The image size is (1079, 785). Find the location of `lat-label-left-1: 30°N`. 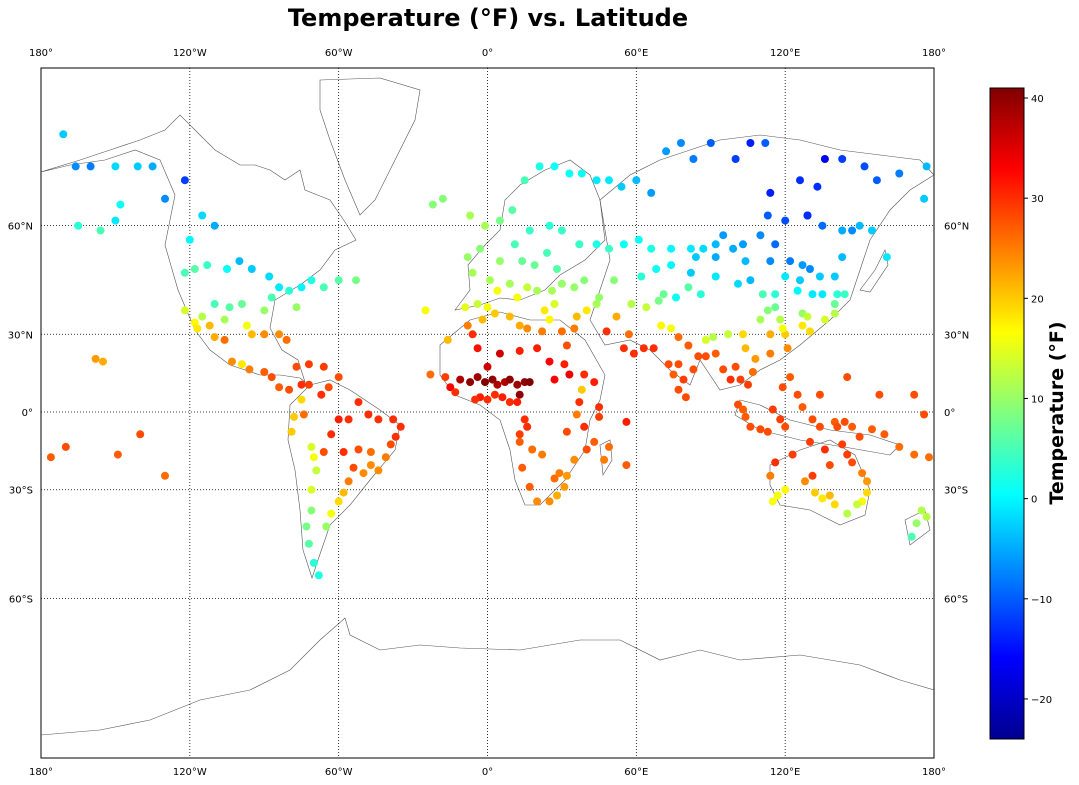

lat-label-left-1: 30°N is located at coordinates (20, 335).